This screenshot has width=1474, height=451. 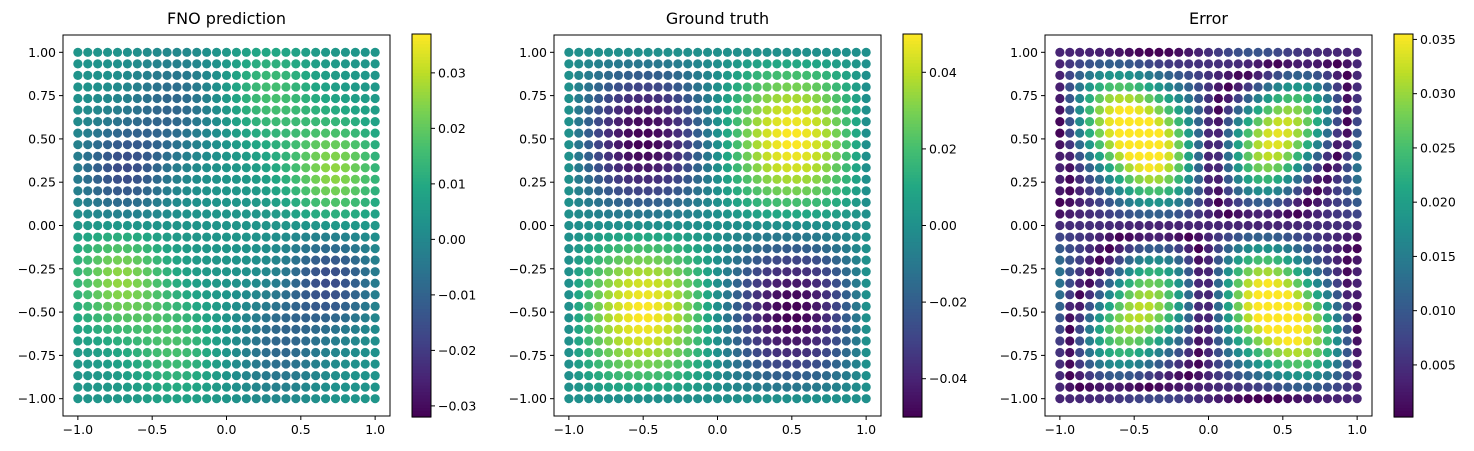 I want to click on x-tick-label: 1.0, so click(x=1357, y=429).